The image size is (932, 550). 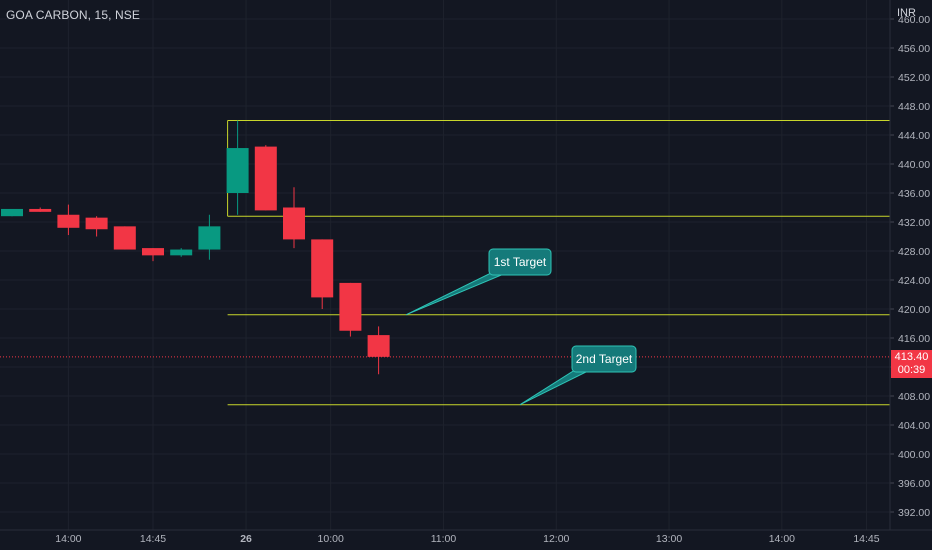 I want to click on time-tick-label: 26, so click(x=246, y=539).